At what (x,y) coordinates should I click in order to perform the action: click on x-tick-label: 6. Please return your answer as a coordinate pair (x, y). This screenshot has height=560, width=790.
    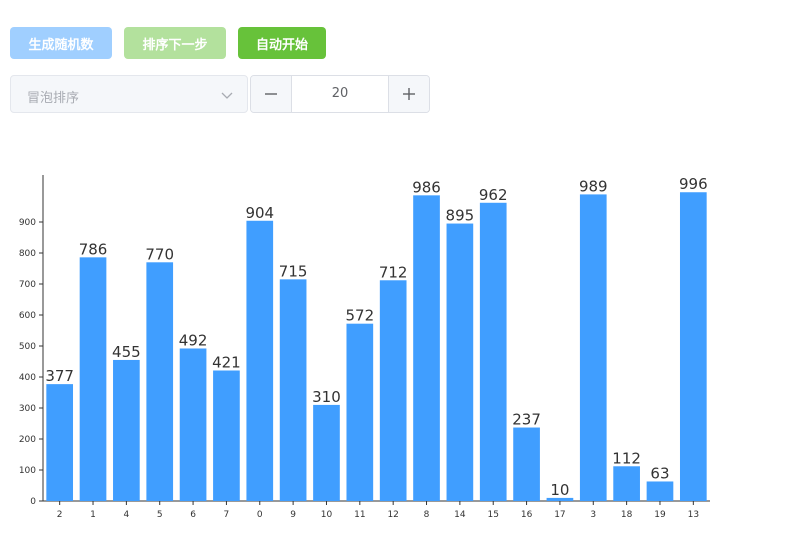
    Looking at the image, I should click on (193, 515).